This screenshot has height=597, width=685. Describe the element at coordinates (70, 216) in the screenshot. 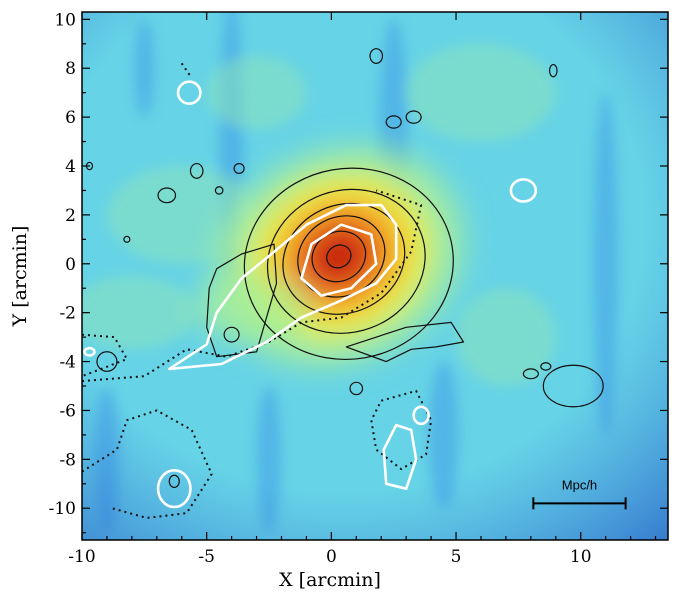

I see `y-tick-label: 2` at that location.